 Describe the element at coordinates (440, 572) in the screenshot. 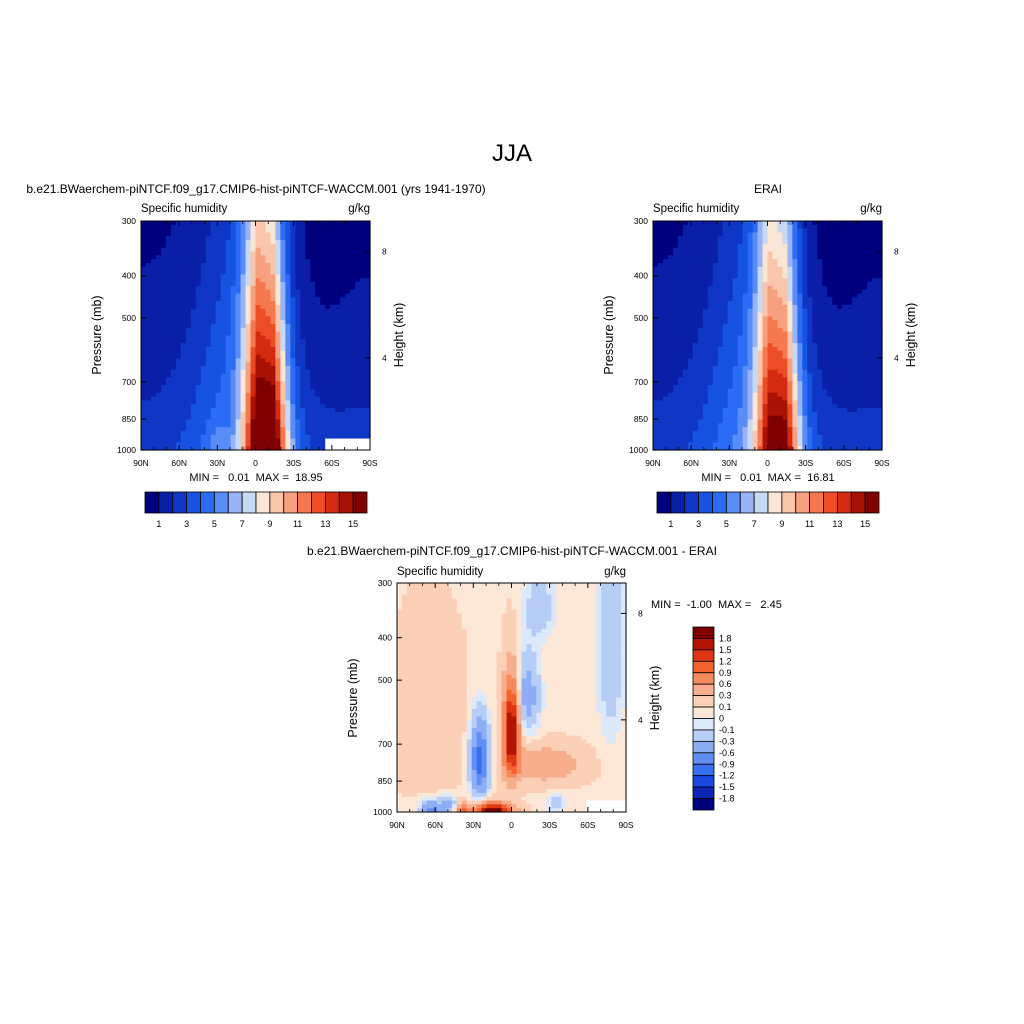

I see `panel-diff-left-label: Specific humidity` at that location.